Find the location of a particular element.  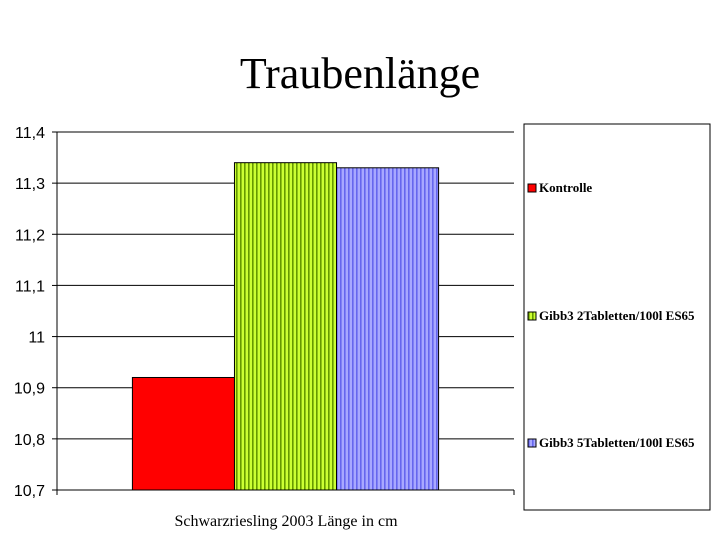

legend-label: Kontrolle is located at coordinates (565, 187).